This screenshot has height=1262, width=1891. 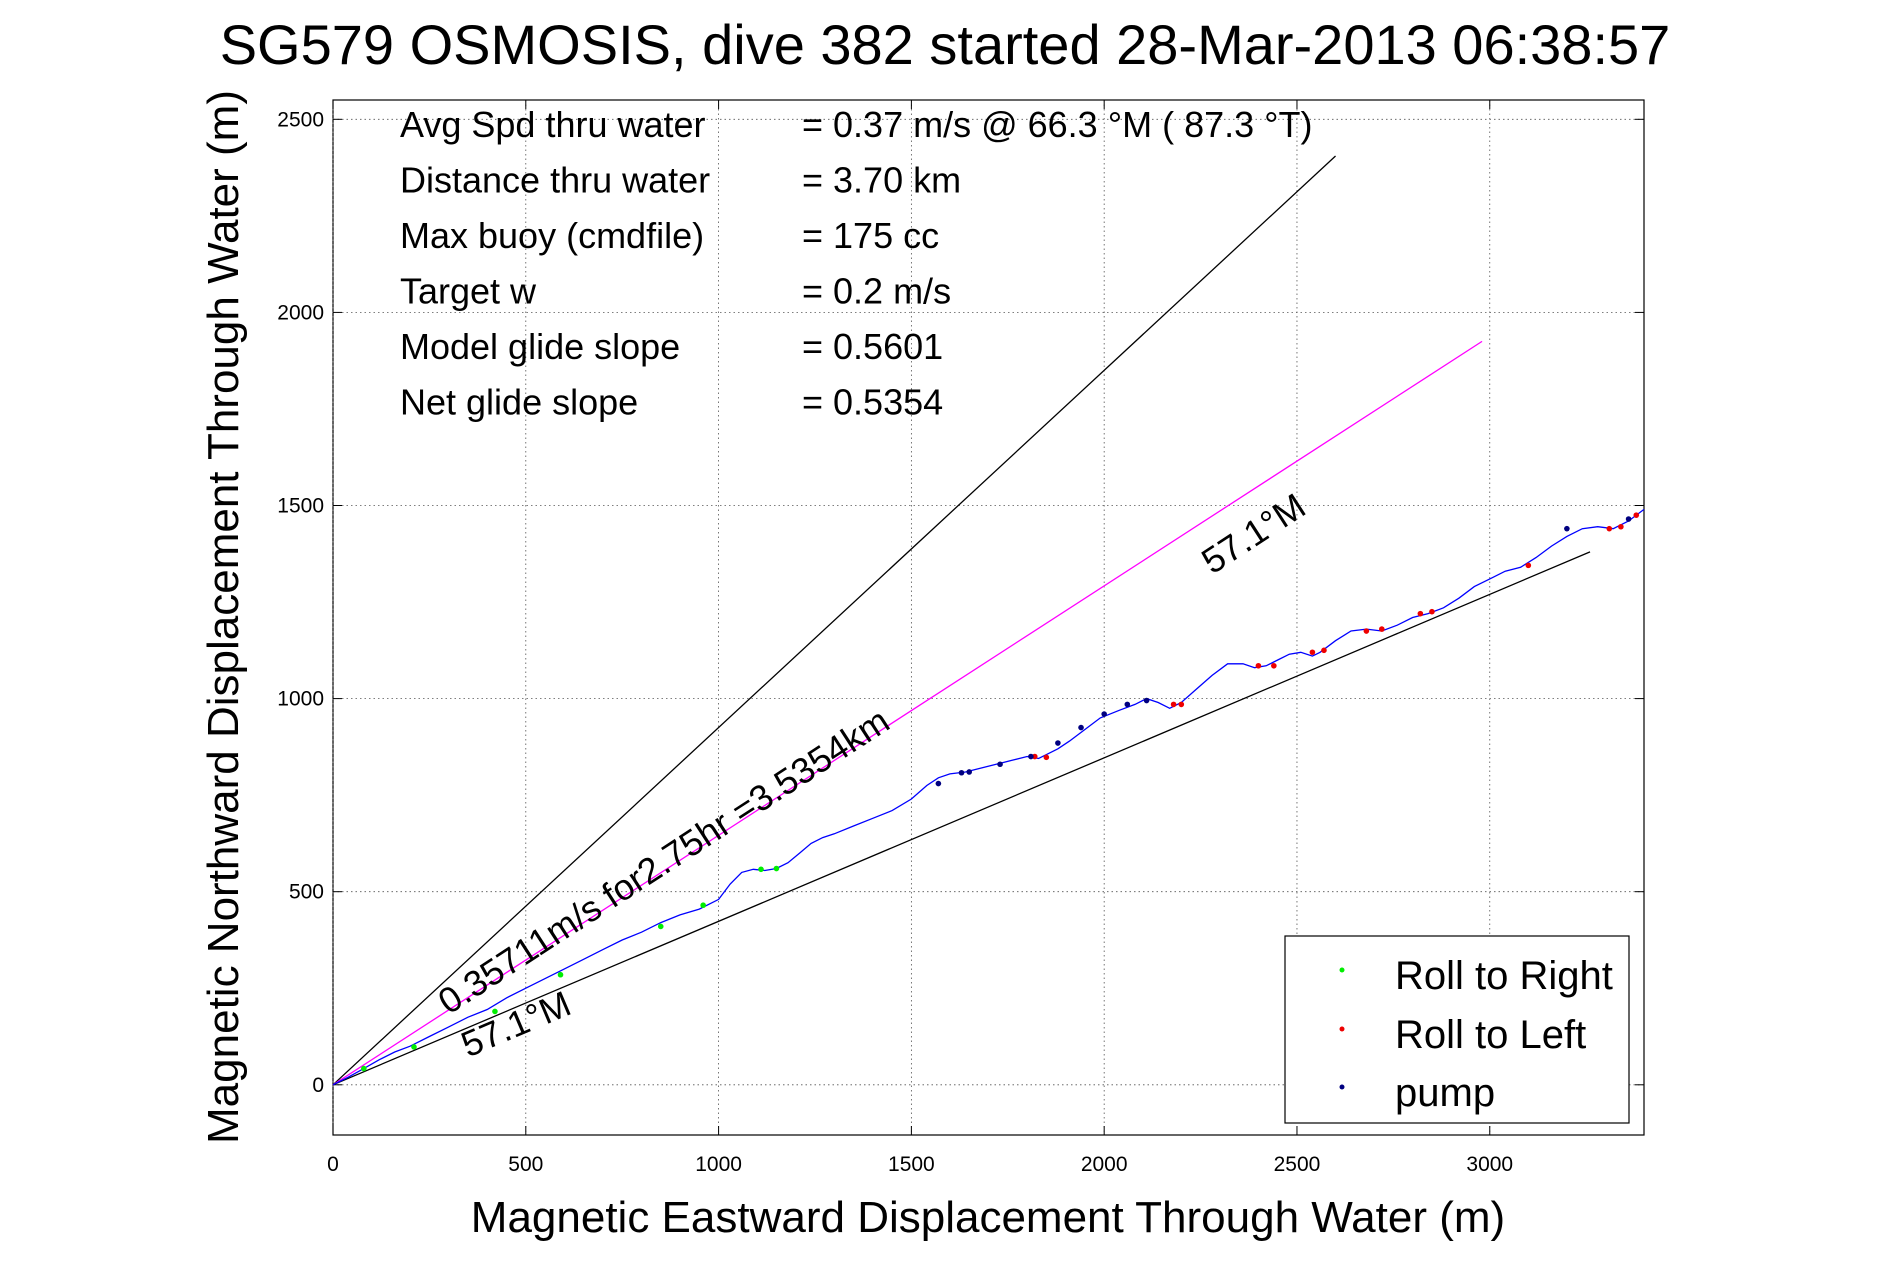 What do you see at coordinates (876, 291) in the screenshot?
I see `stat-value: = 0.2 m/s` at bounding box center [876, 291].